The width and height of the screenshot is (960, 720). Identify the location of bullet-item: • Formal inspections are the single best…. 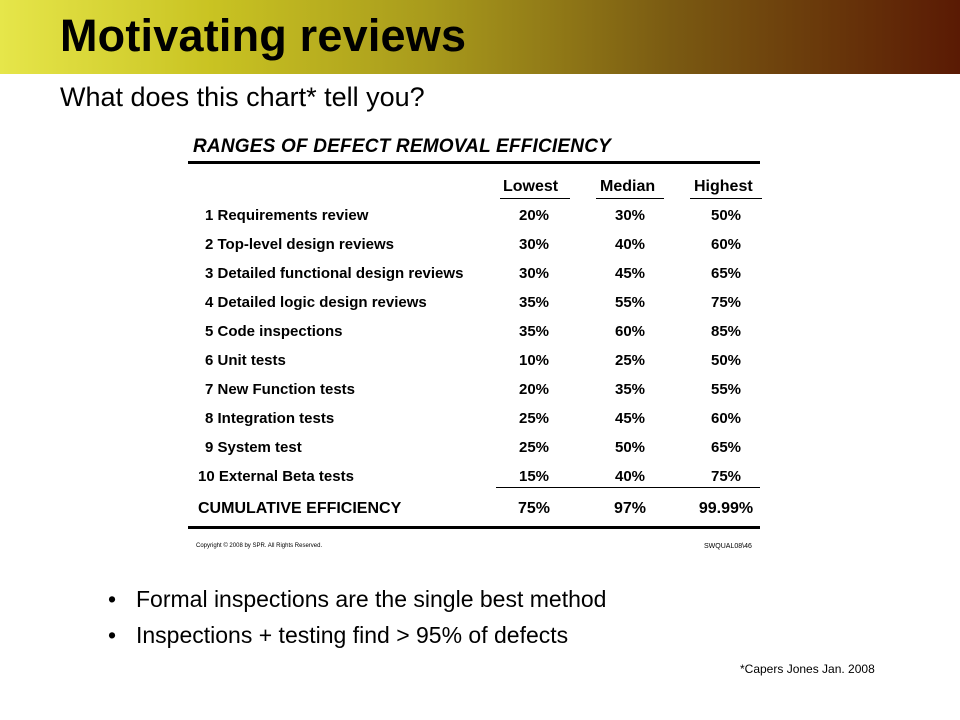
(357, 604).